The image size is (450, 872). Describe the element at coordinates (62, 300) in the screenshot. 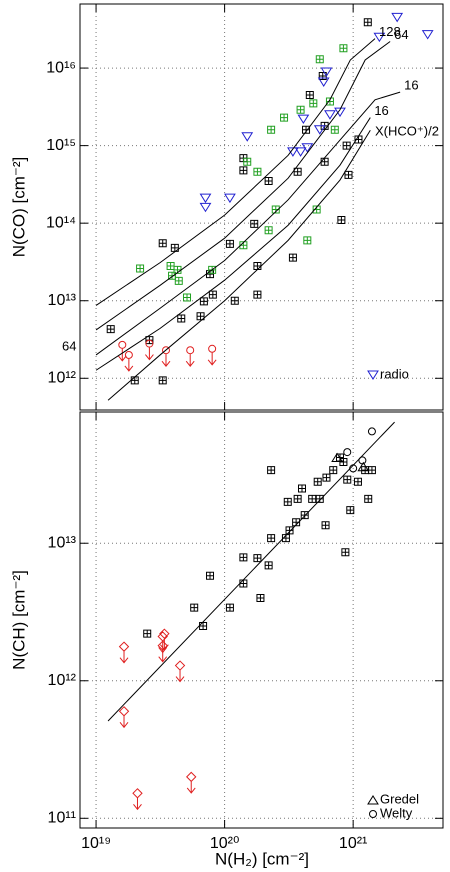

I see `y-tick-label: 10¹³` at that location.